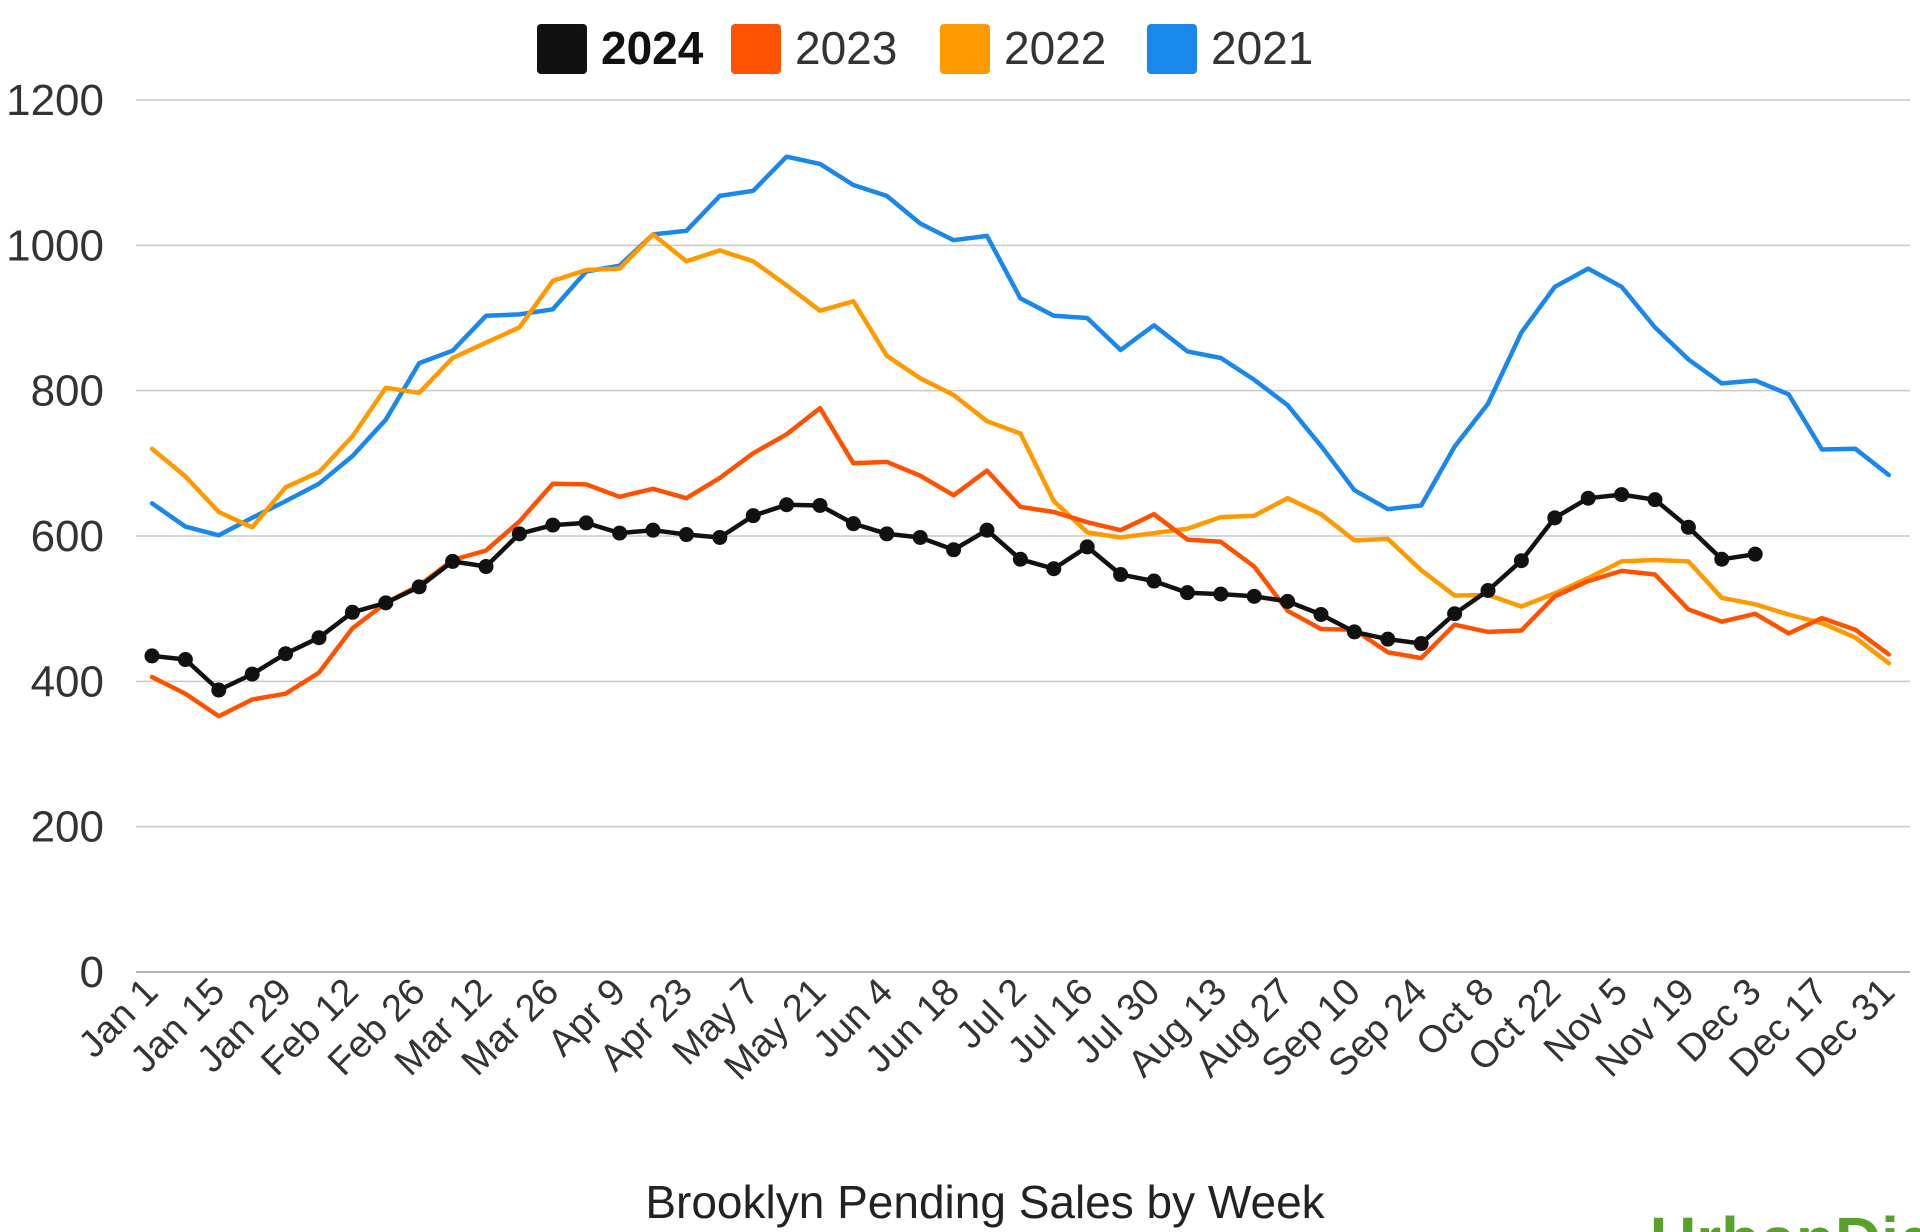  Describe the element at coordinates (1785, 1218) in the screenshot. I see `urbandig-logo: UrbanDig` at that location.